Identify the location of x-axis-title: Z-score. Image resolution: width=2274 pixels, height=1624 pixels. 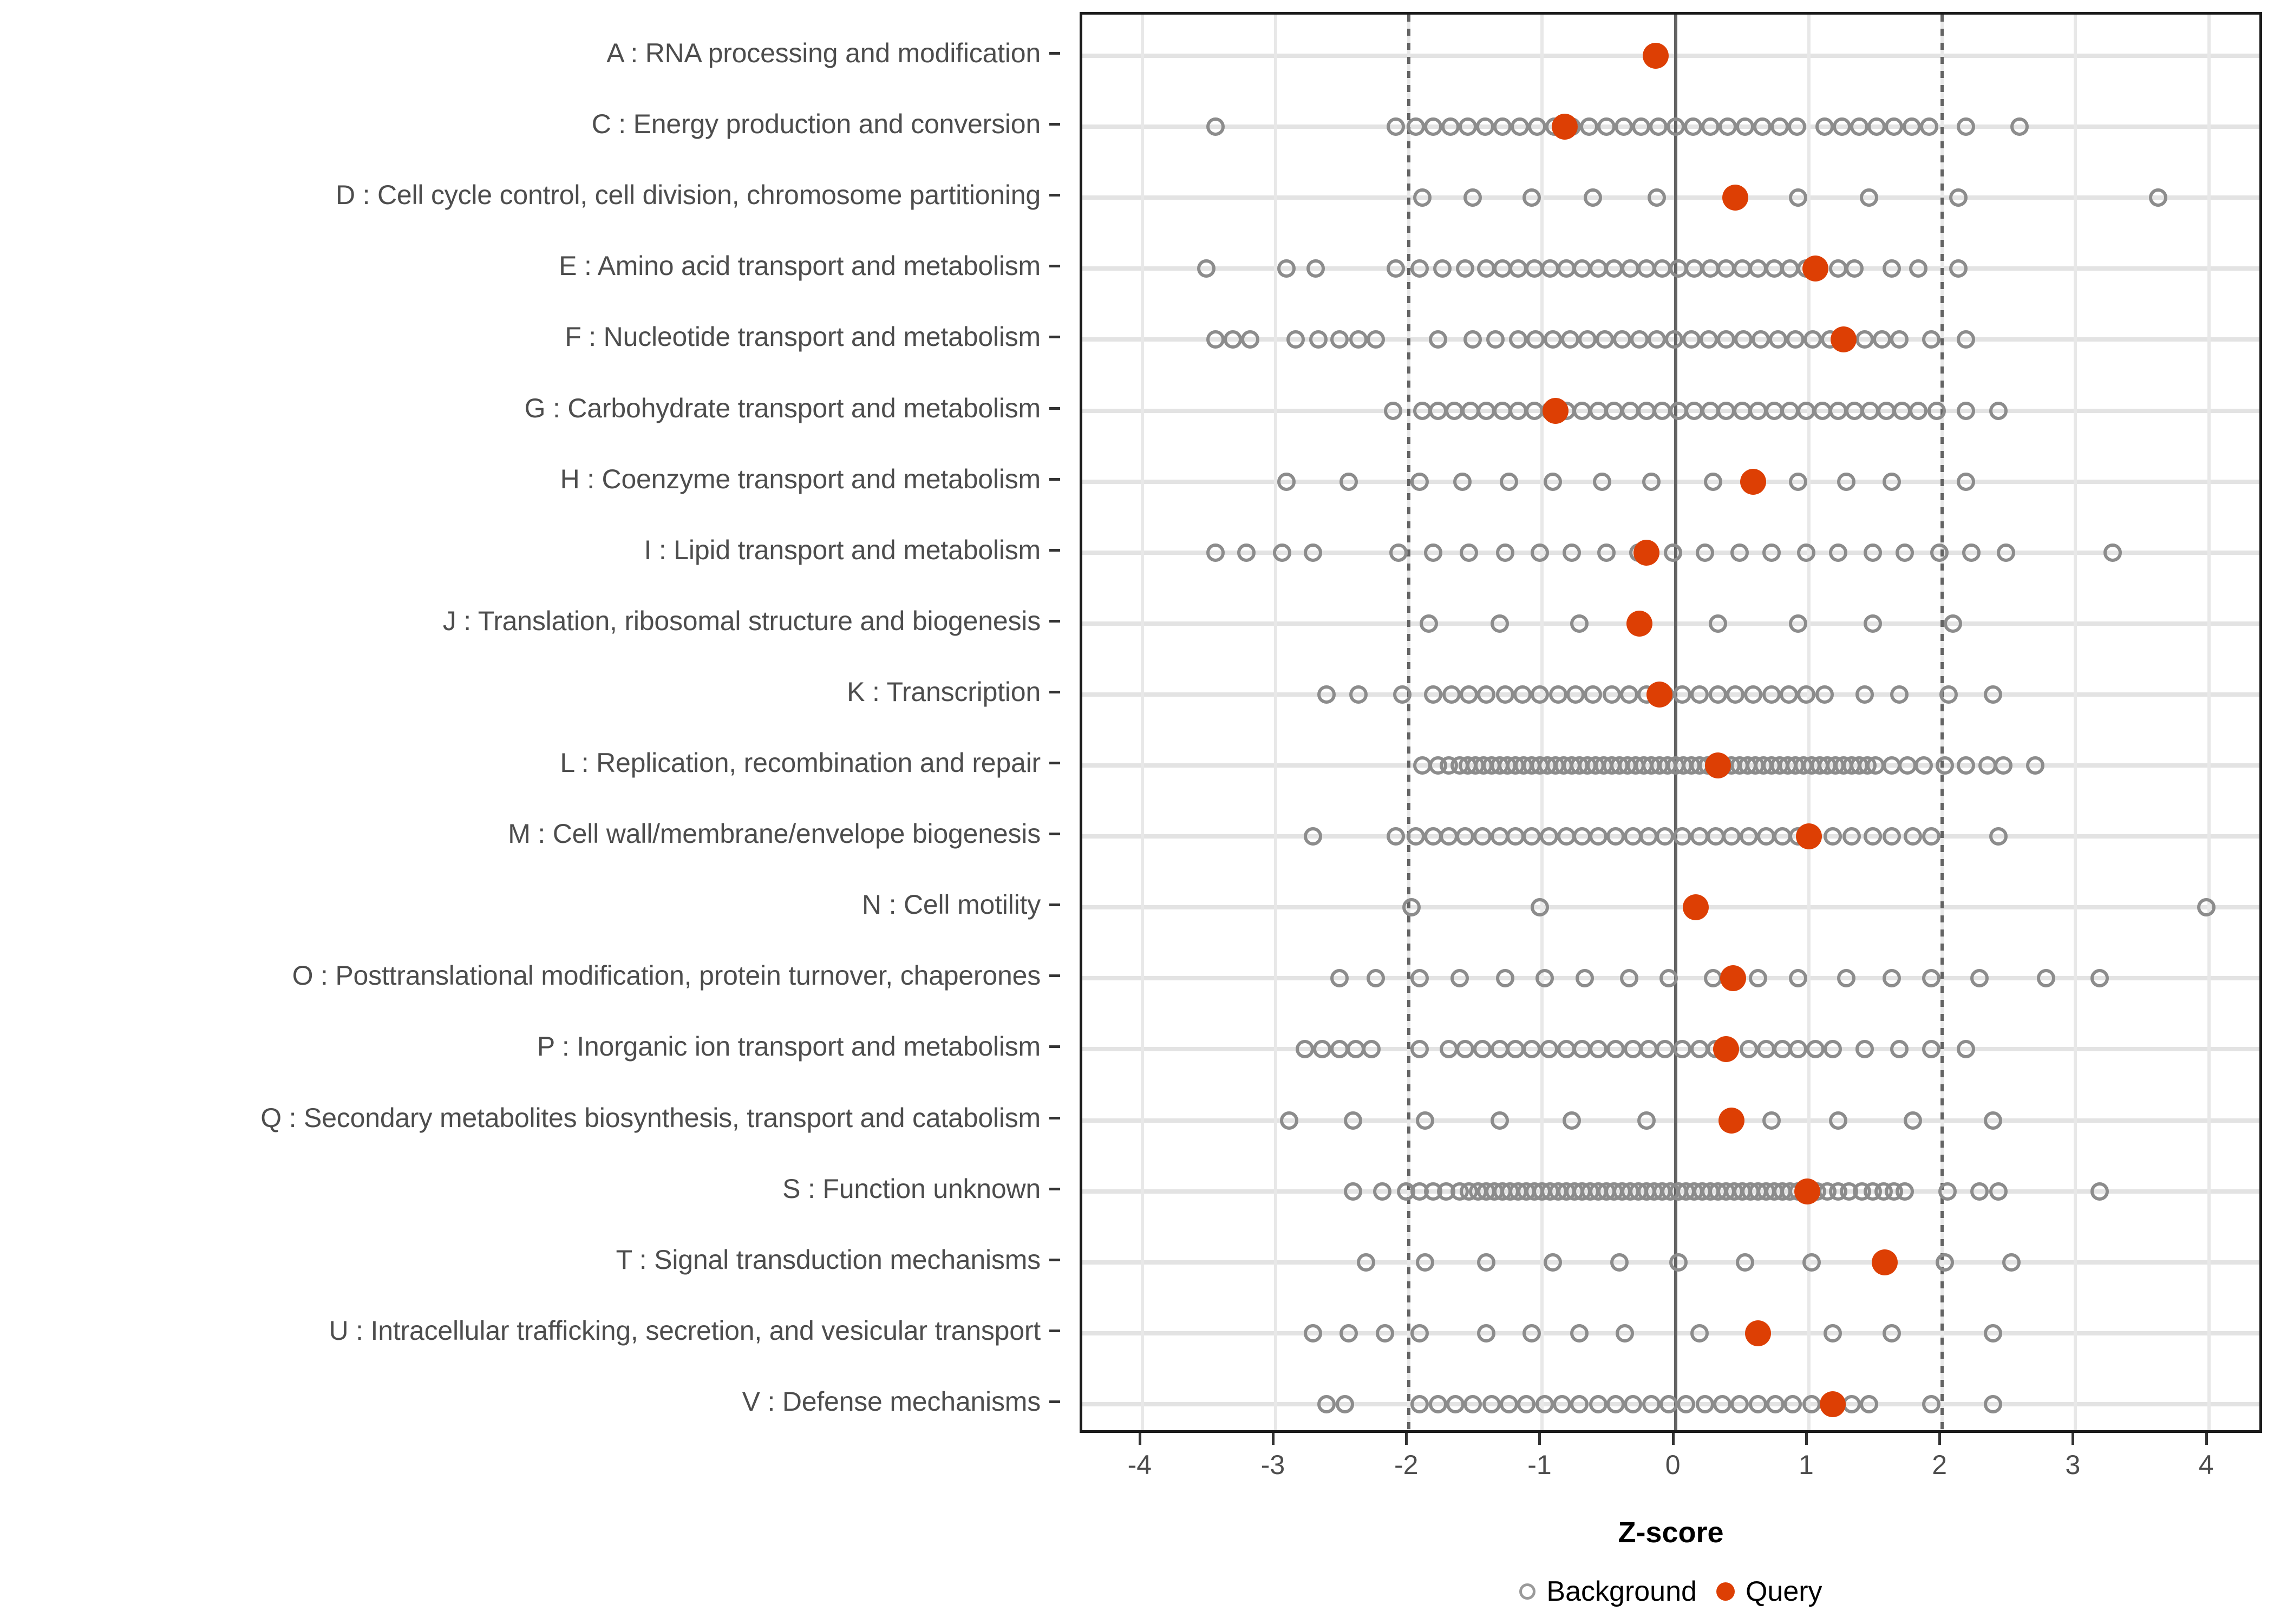
(1671, 1533).